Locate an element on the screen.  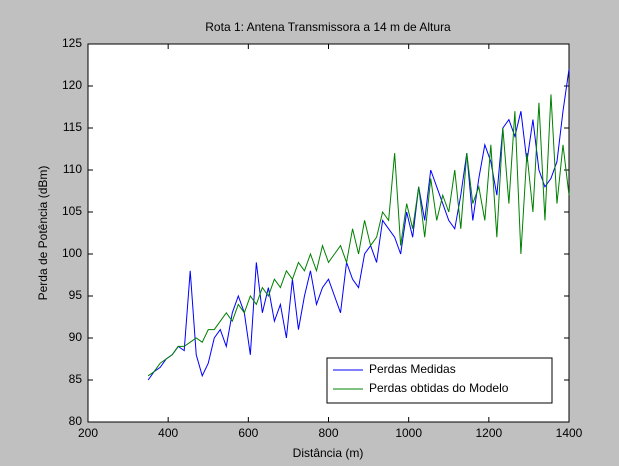
y-tick-label: 110 is located at coordinates (72, 169).